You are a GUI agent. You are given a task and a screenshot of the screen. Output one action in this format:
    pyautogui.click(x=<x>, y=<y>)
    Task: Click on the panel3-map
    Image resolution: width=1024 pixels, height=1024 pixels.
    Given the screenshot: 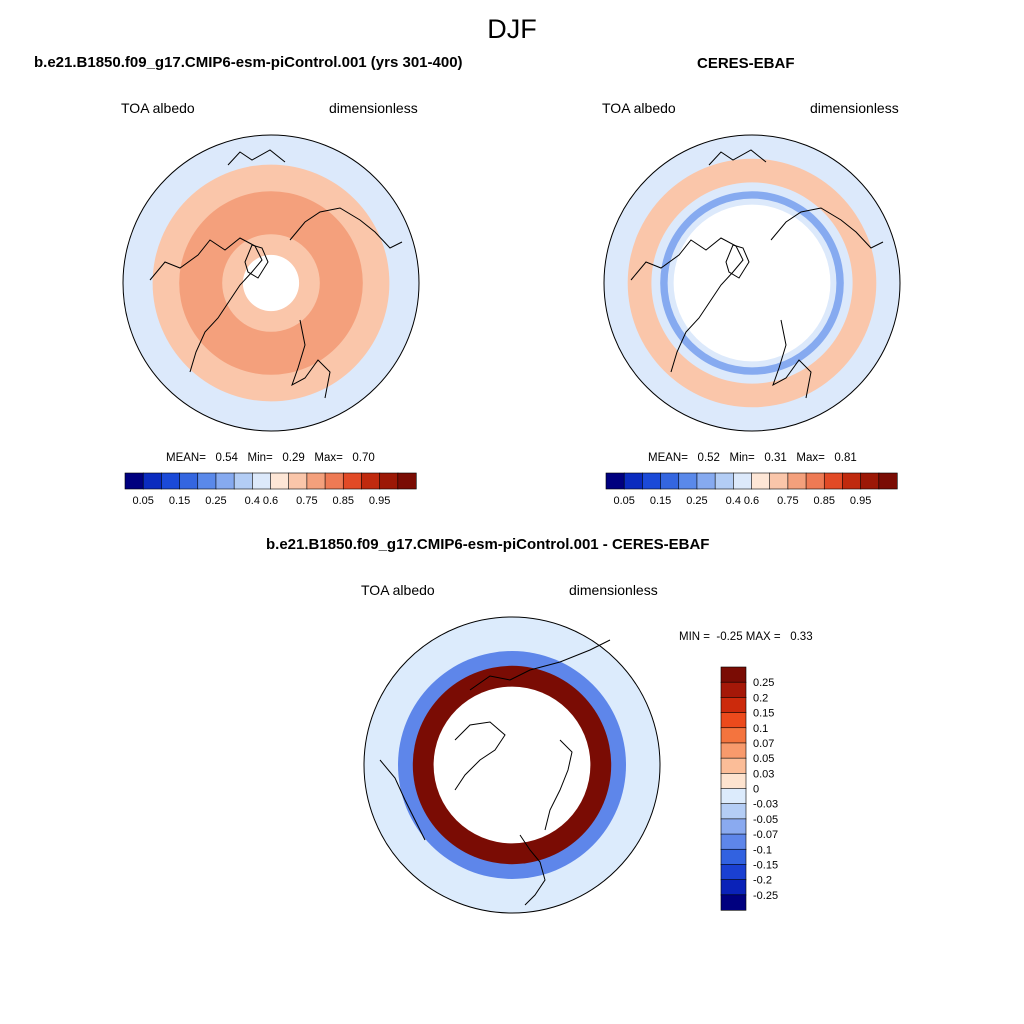 What is the action you would take?
    pyautogui.click(x=512, y=765)
    